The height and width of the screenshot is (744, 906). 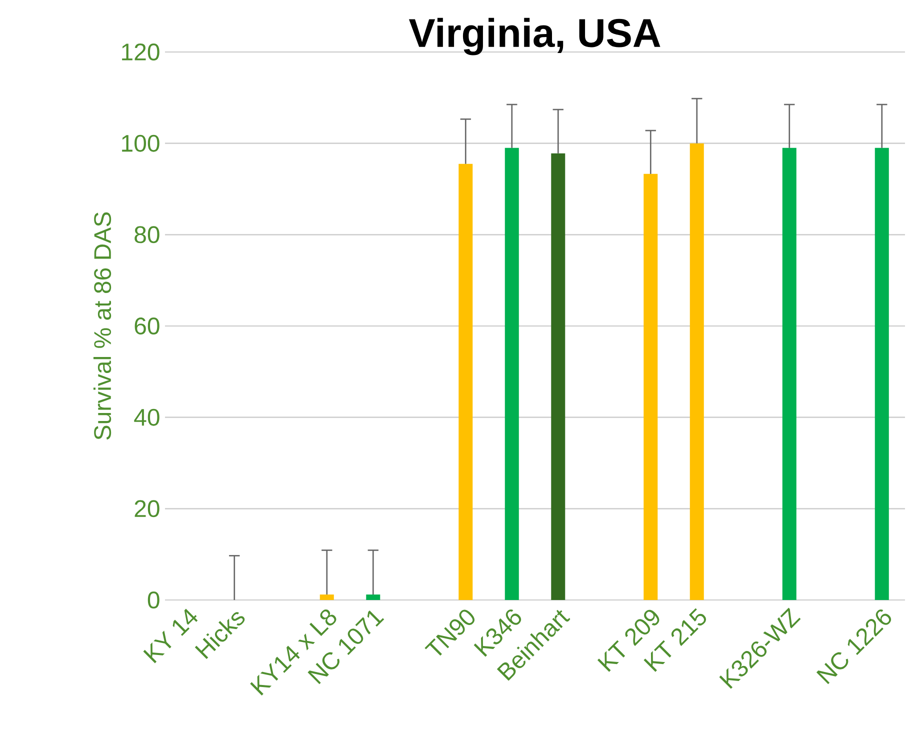 What do you see at coordinates (141, 51) in the screenshot?
I see `y-tick-label: 120` at bounding box center [141, 51].